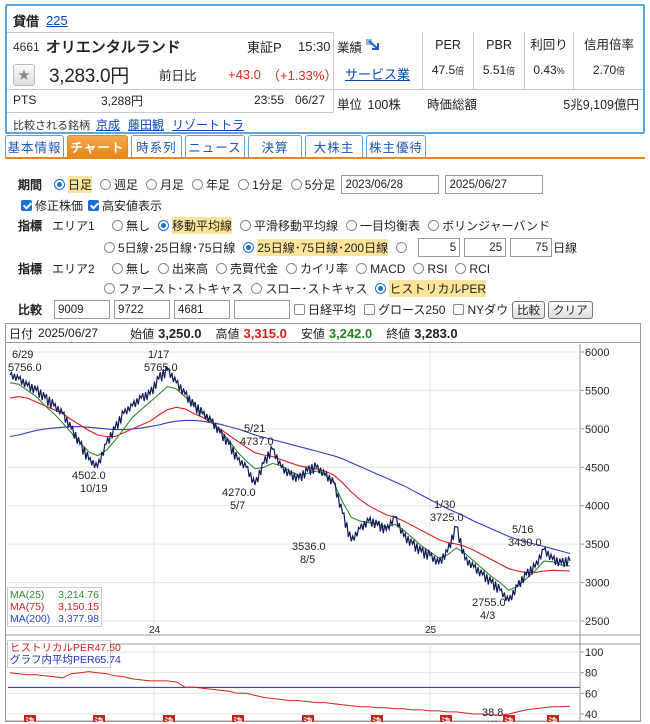 The image size is (650, 724). I want to click on radio-ma-long, so click(249, 247).